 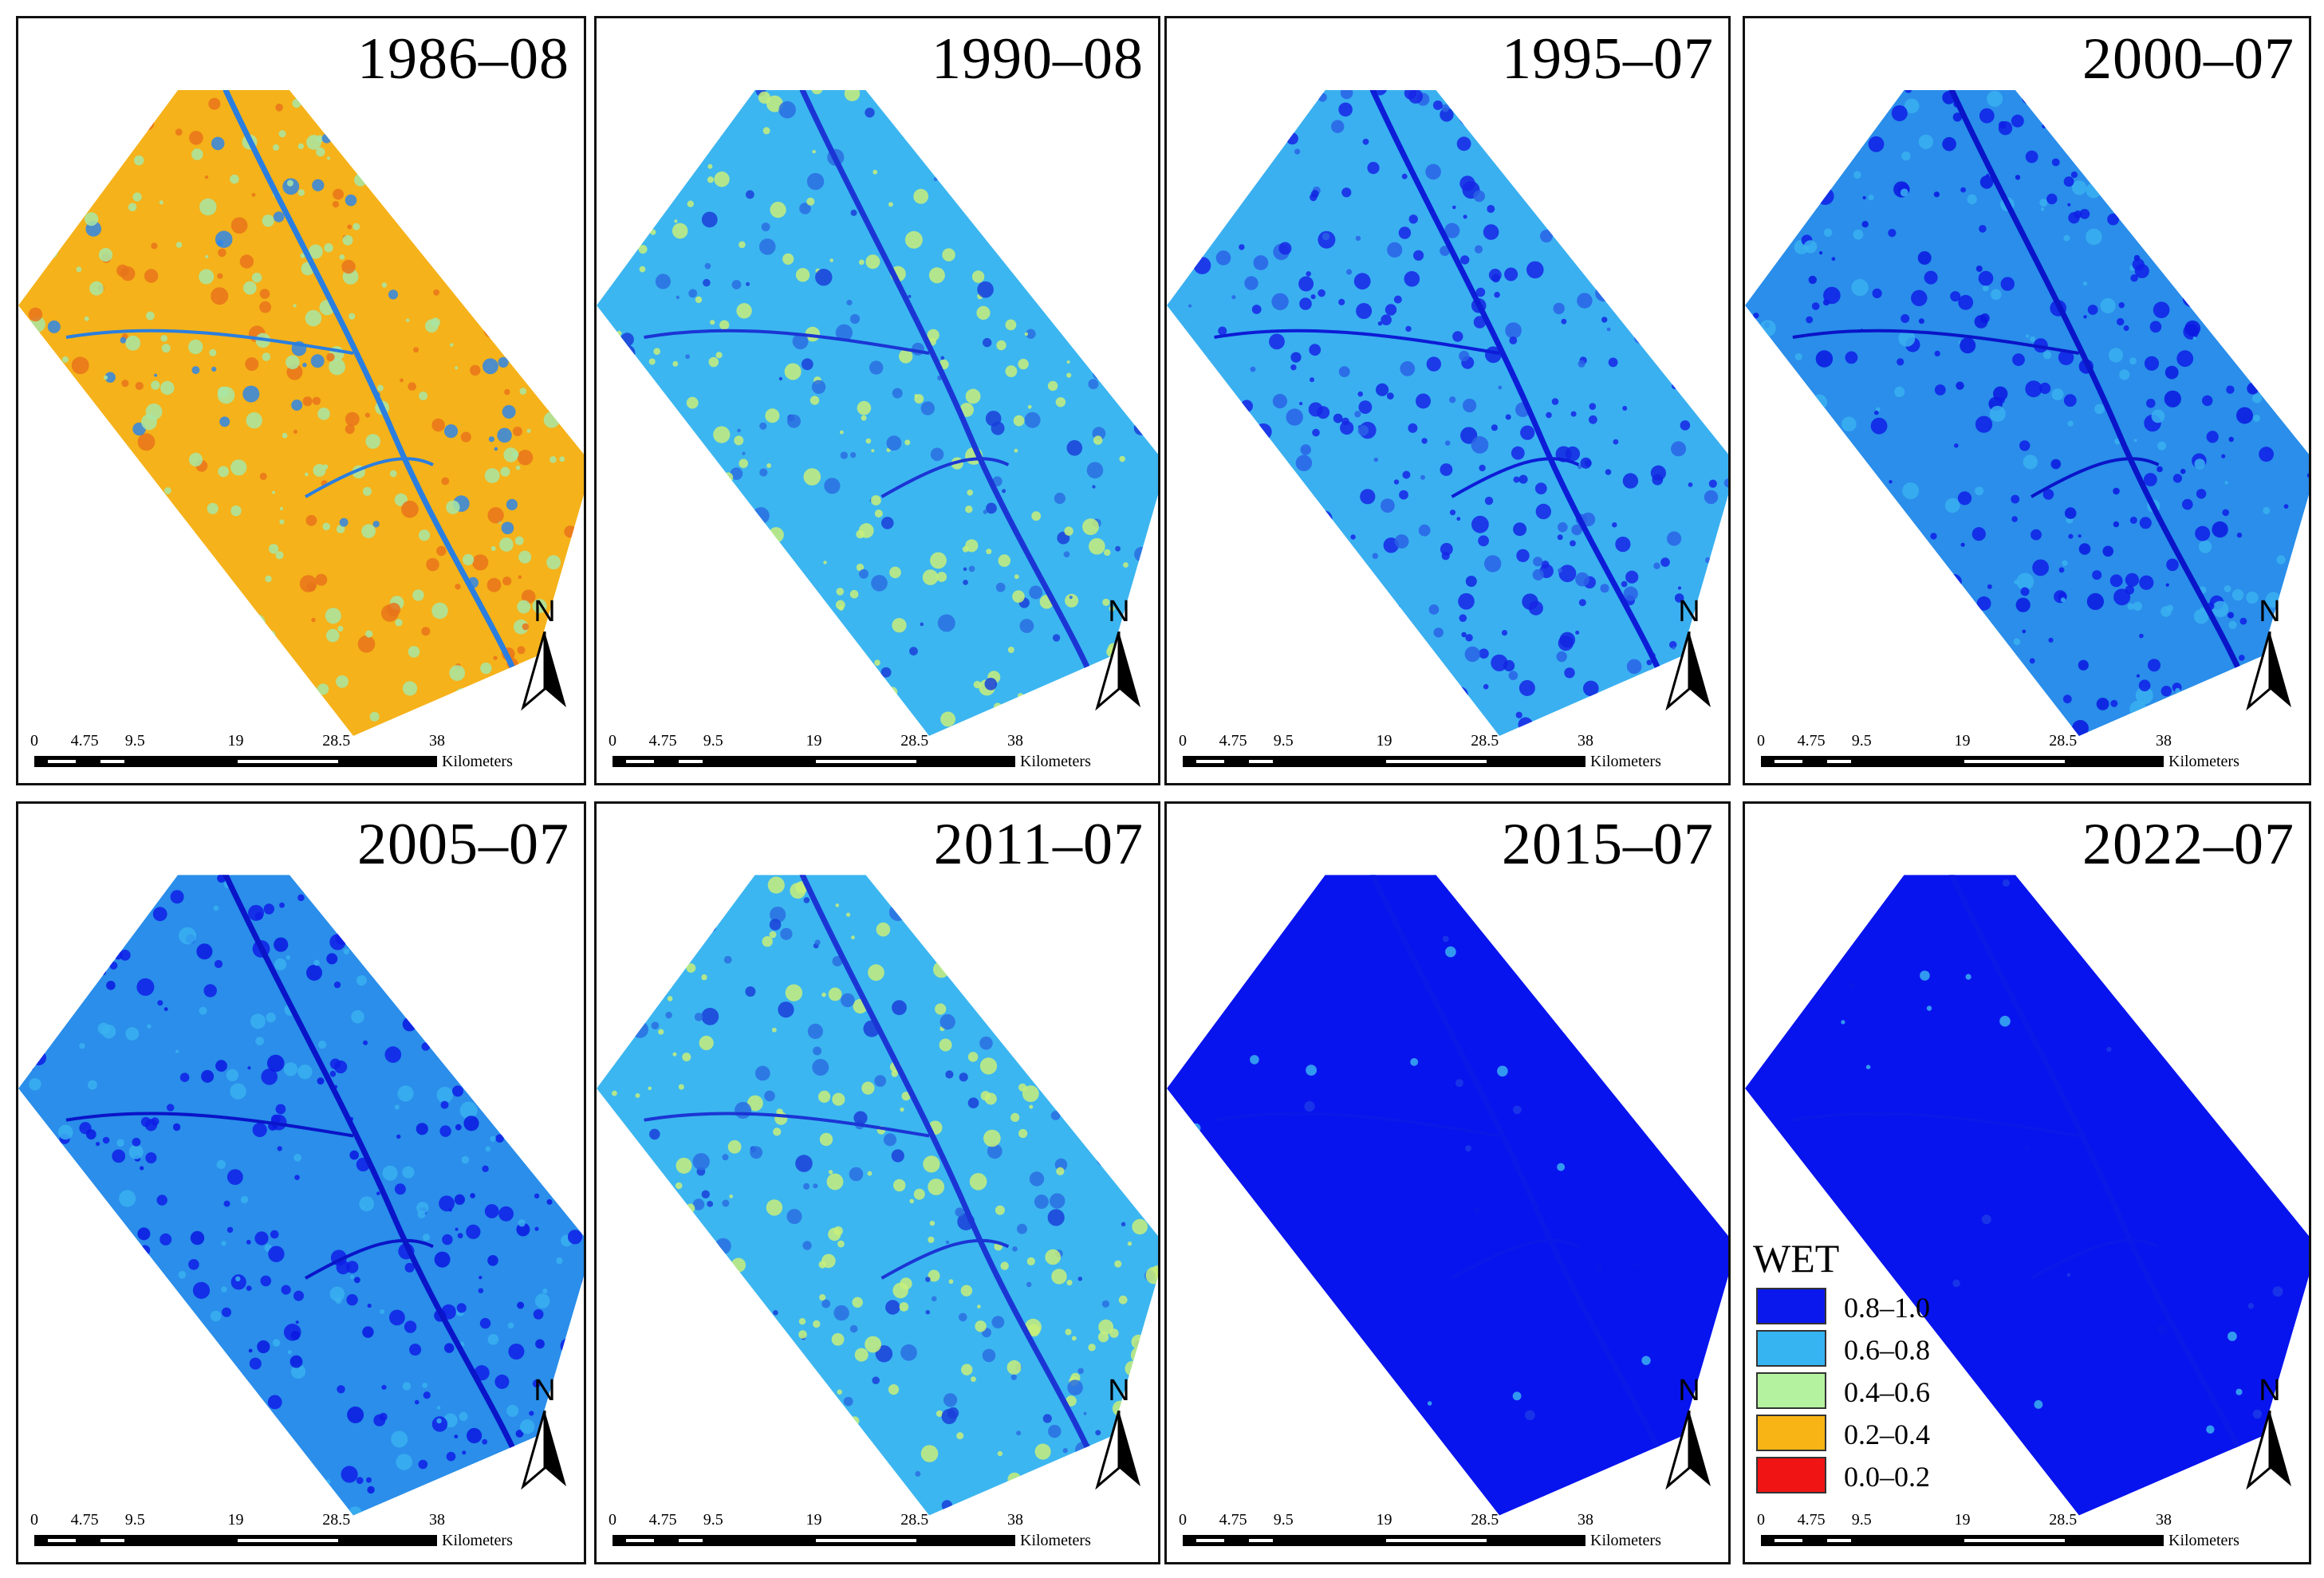 I want to click on map-panel-5: 2005–07 N 0 4.75 9.5 19 28.5 38 Kilometers, so click(x=301, y=1182).